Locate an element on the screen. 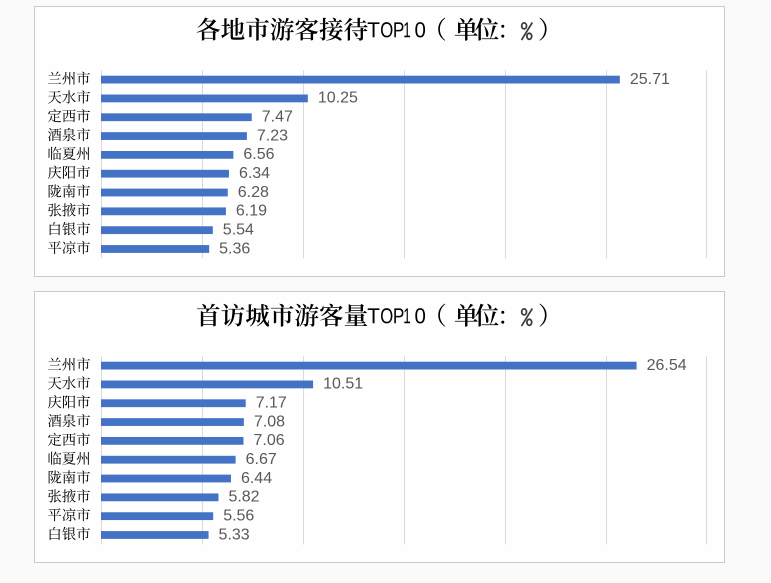 This screenshot has height=583, width=771. svg-text: 6.28 is located at coordinates (253, 192).